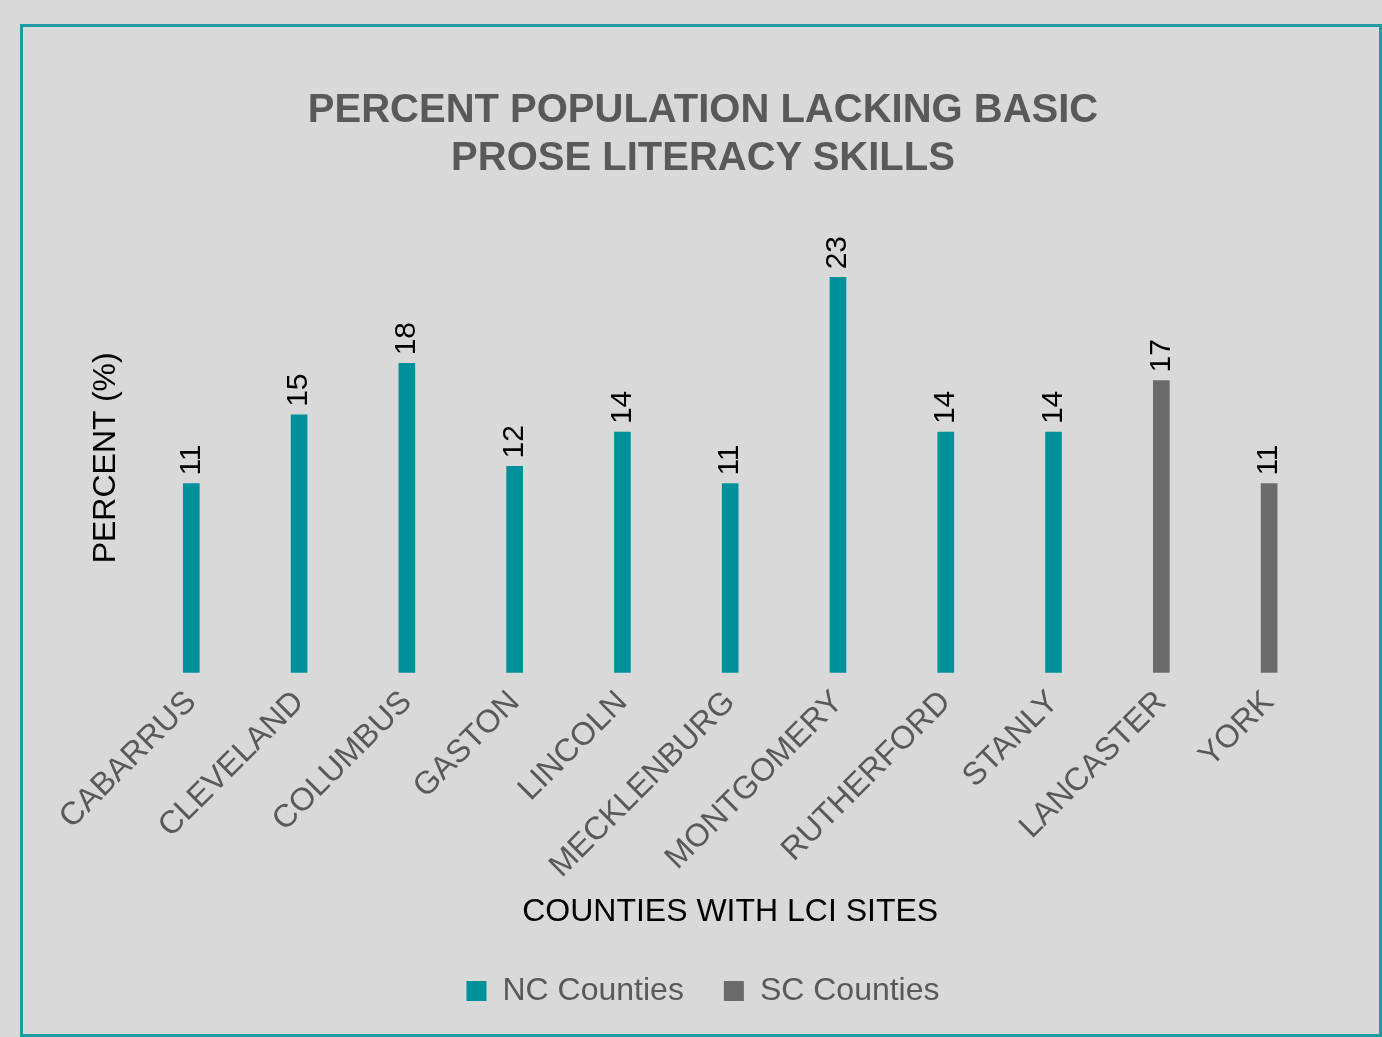 The width and height of the screenshot is (1382, 1037). I want to click on data-label: 23, so click(836, 253).